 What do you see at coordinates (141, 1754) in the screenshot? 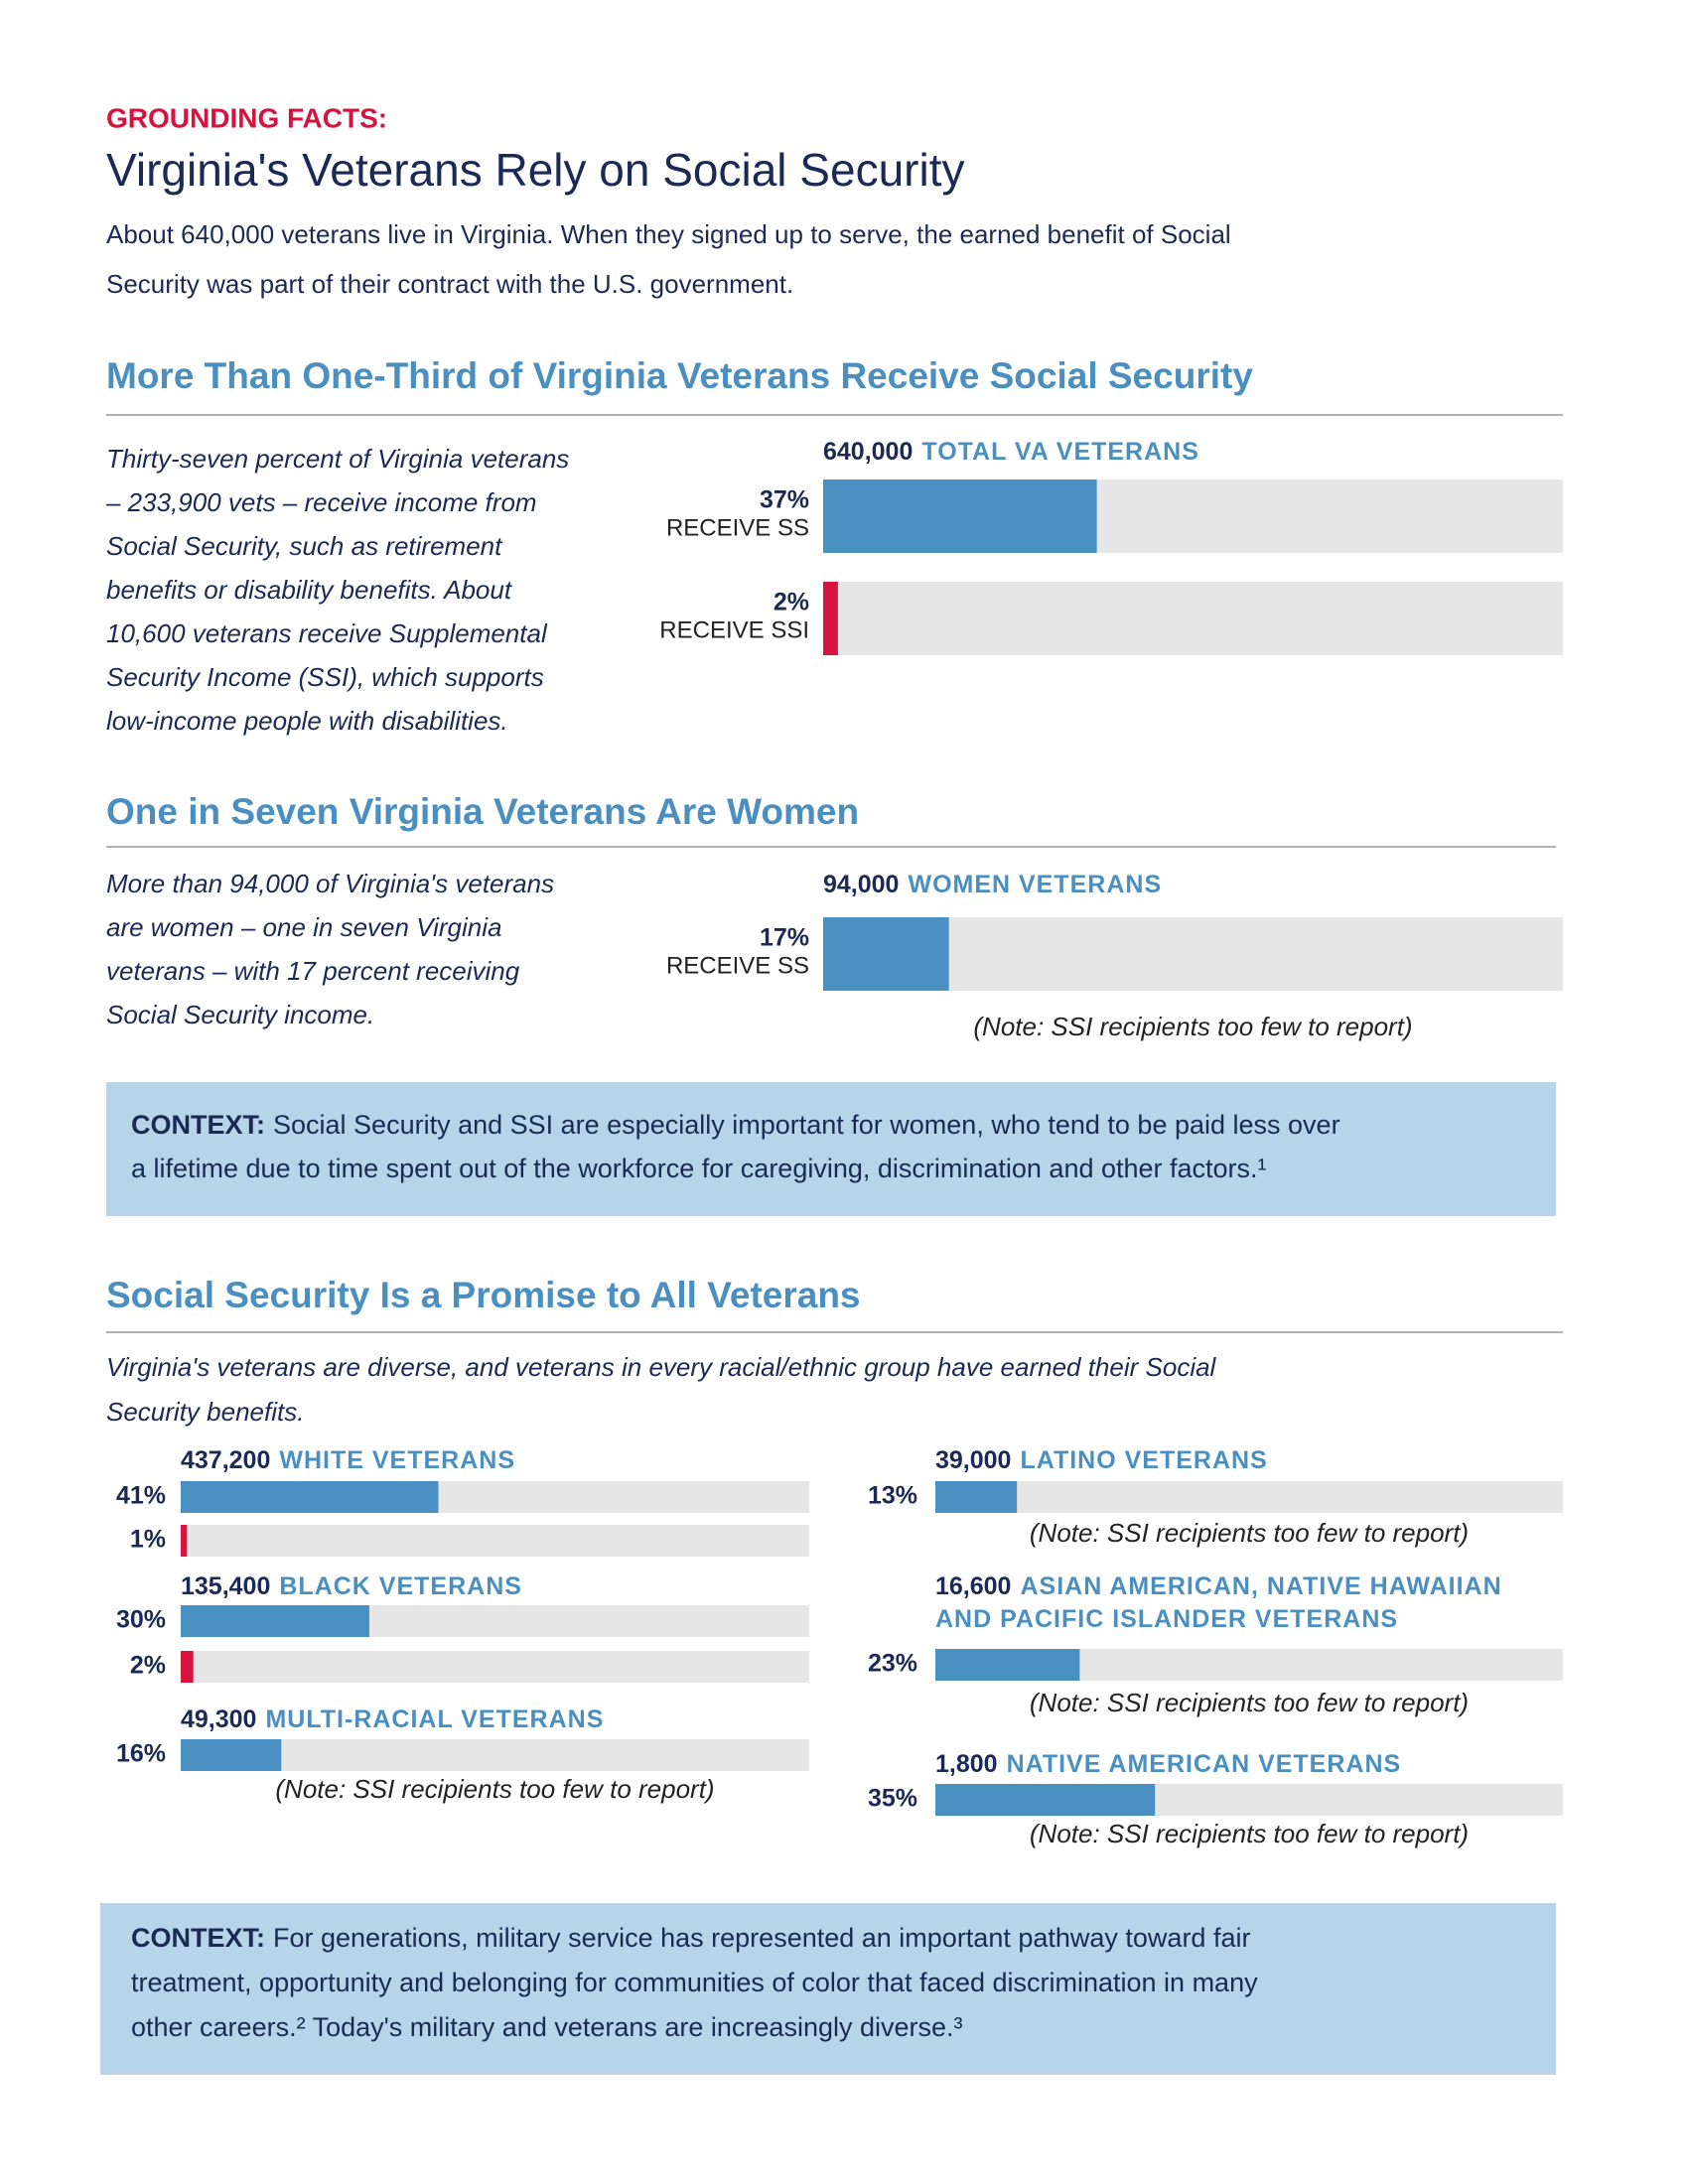
I see `bar-value-label: 16%` at bounding box center [141, 1754].